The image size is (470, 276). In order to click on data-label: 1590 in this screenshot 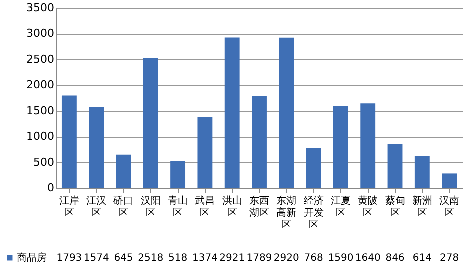, I will do `click(341, 258)`.